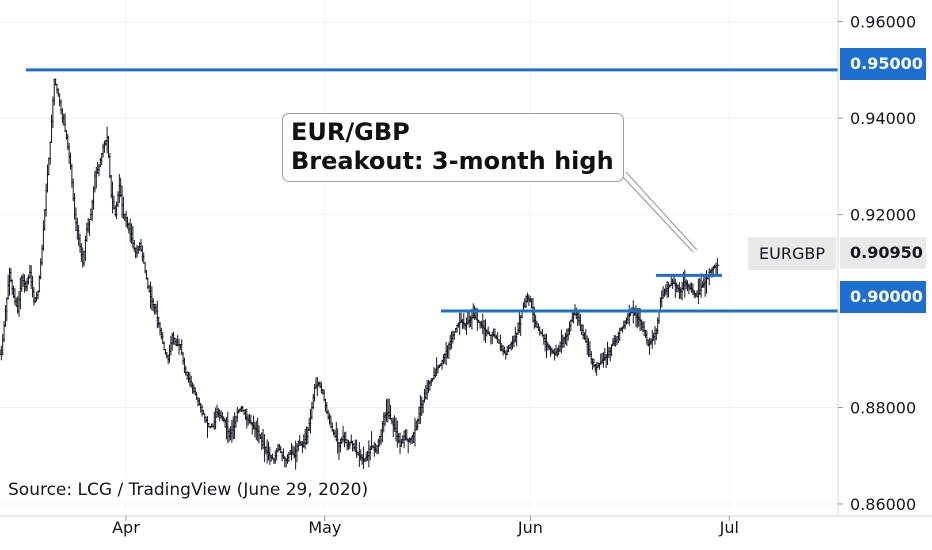 This screenshot has width=932, height=550. What do you see at coordinates (883, 215) in the screenshot?
I see `y-tick-label: 0.92000` at bounding box center [883, 215].